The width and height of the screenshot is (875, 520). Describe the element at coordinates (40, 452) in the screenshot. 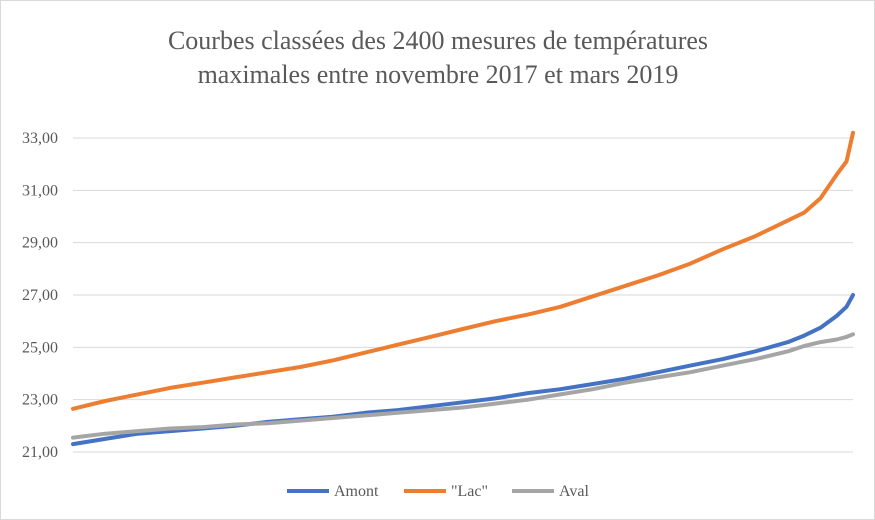

I see `y-tick-label: 21,00` at that location.